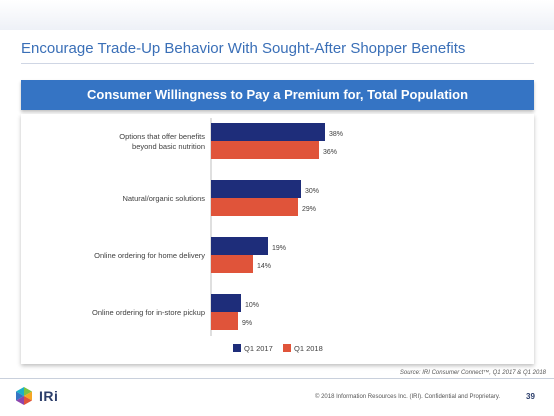 The width and height of the screenshot is (554, 416). Describe the element at coordinates (252, 305) in the screenshot. I see `data-label: 10%` at that location.